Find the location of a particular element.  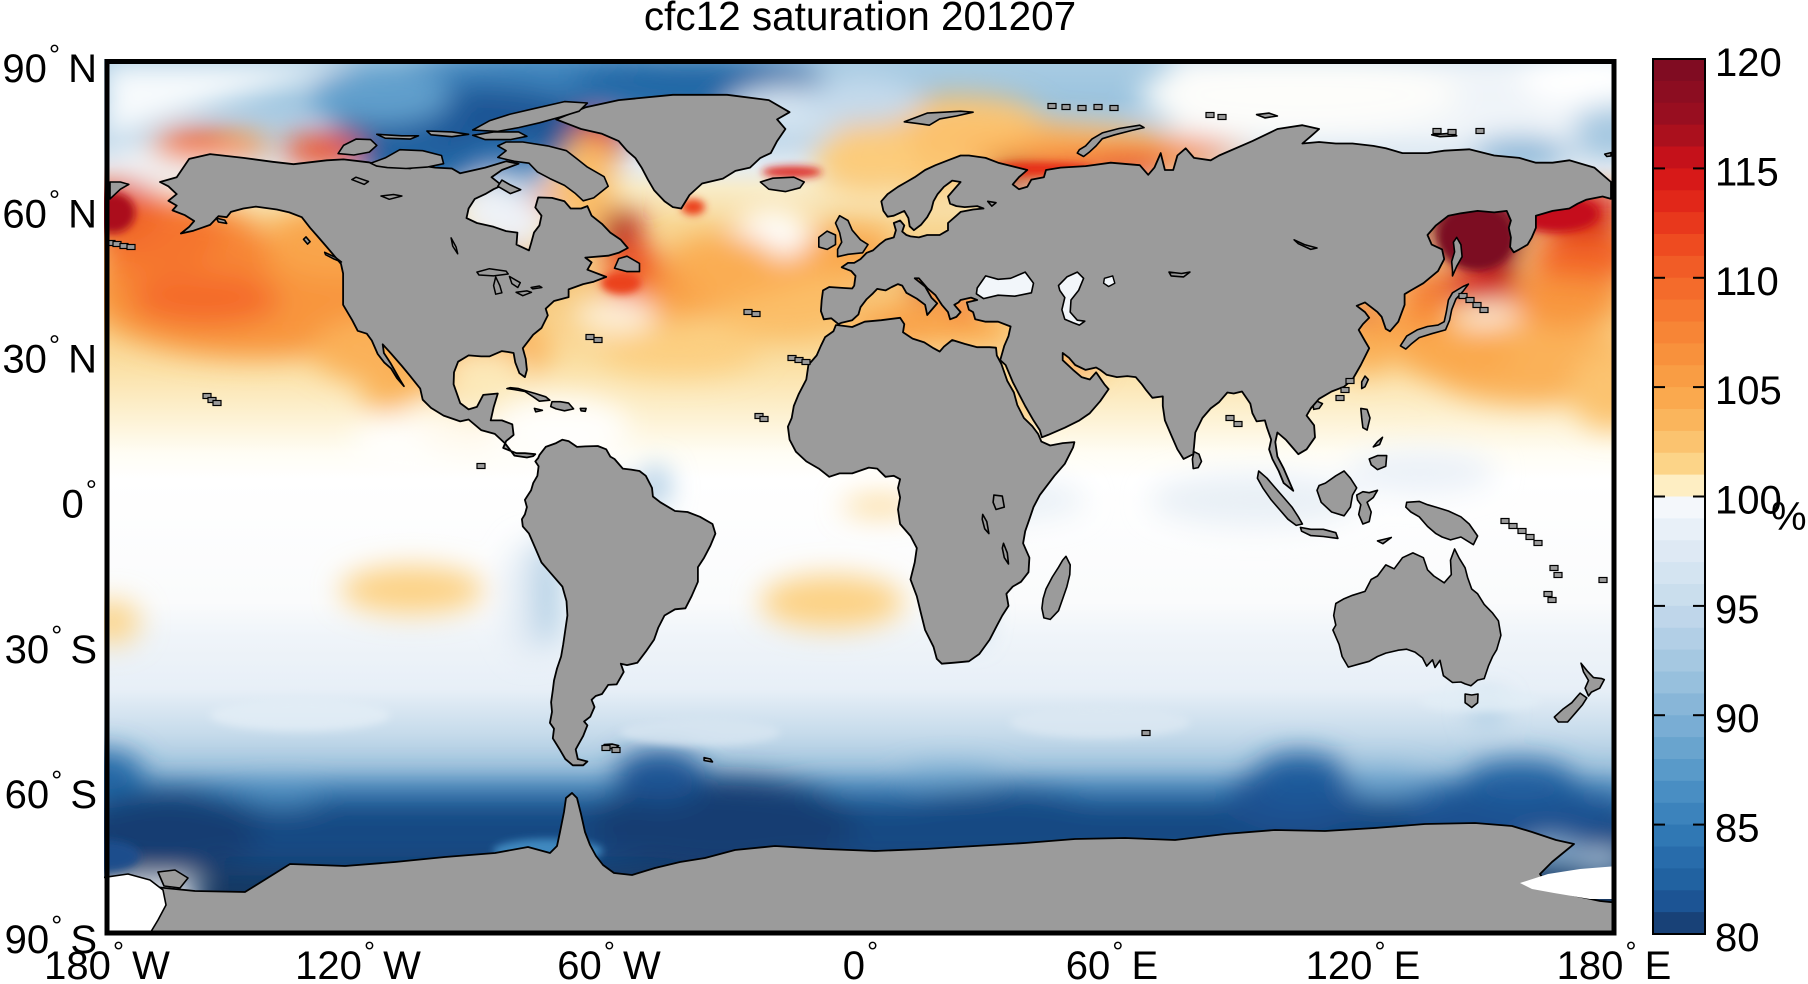

svg-text: 115 is located at coordinates (1747, 172).